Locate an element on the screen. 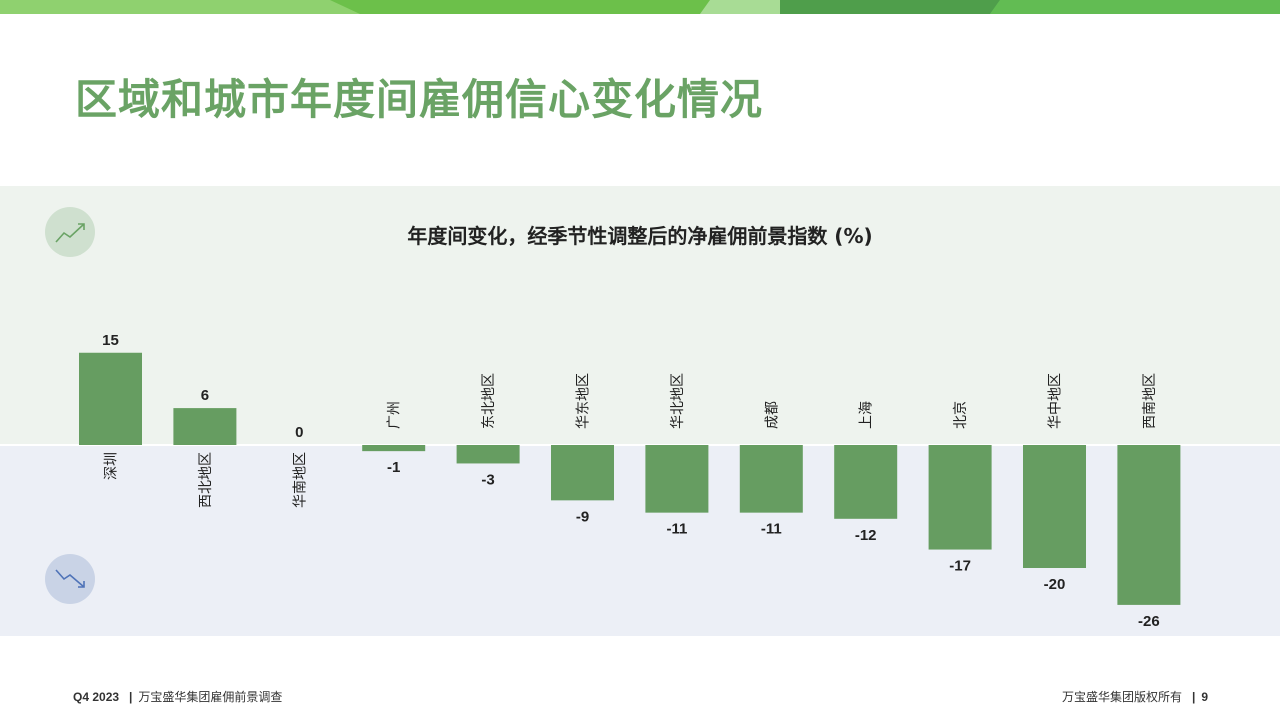  footer-survey-name: 万宝盛华集团雇佣前景调查 is located at coordinates (210, 697).